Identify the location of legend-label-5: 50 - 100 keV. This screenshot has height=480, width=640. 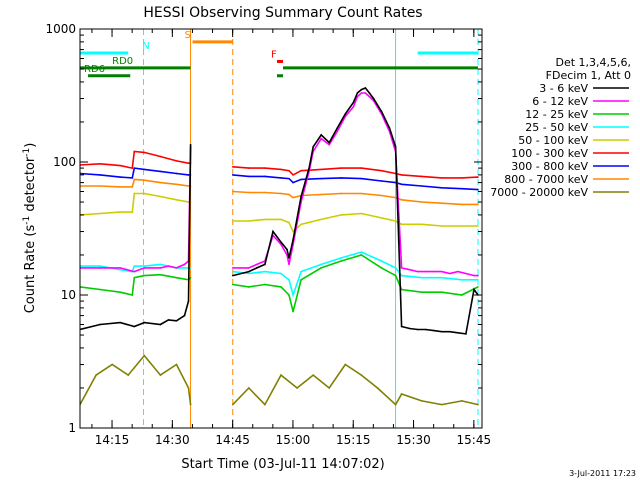
(553, 140).